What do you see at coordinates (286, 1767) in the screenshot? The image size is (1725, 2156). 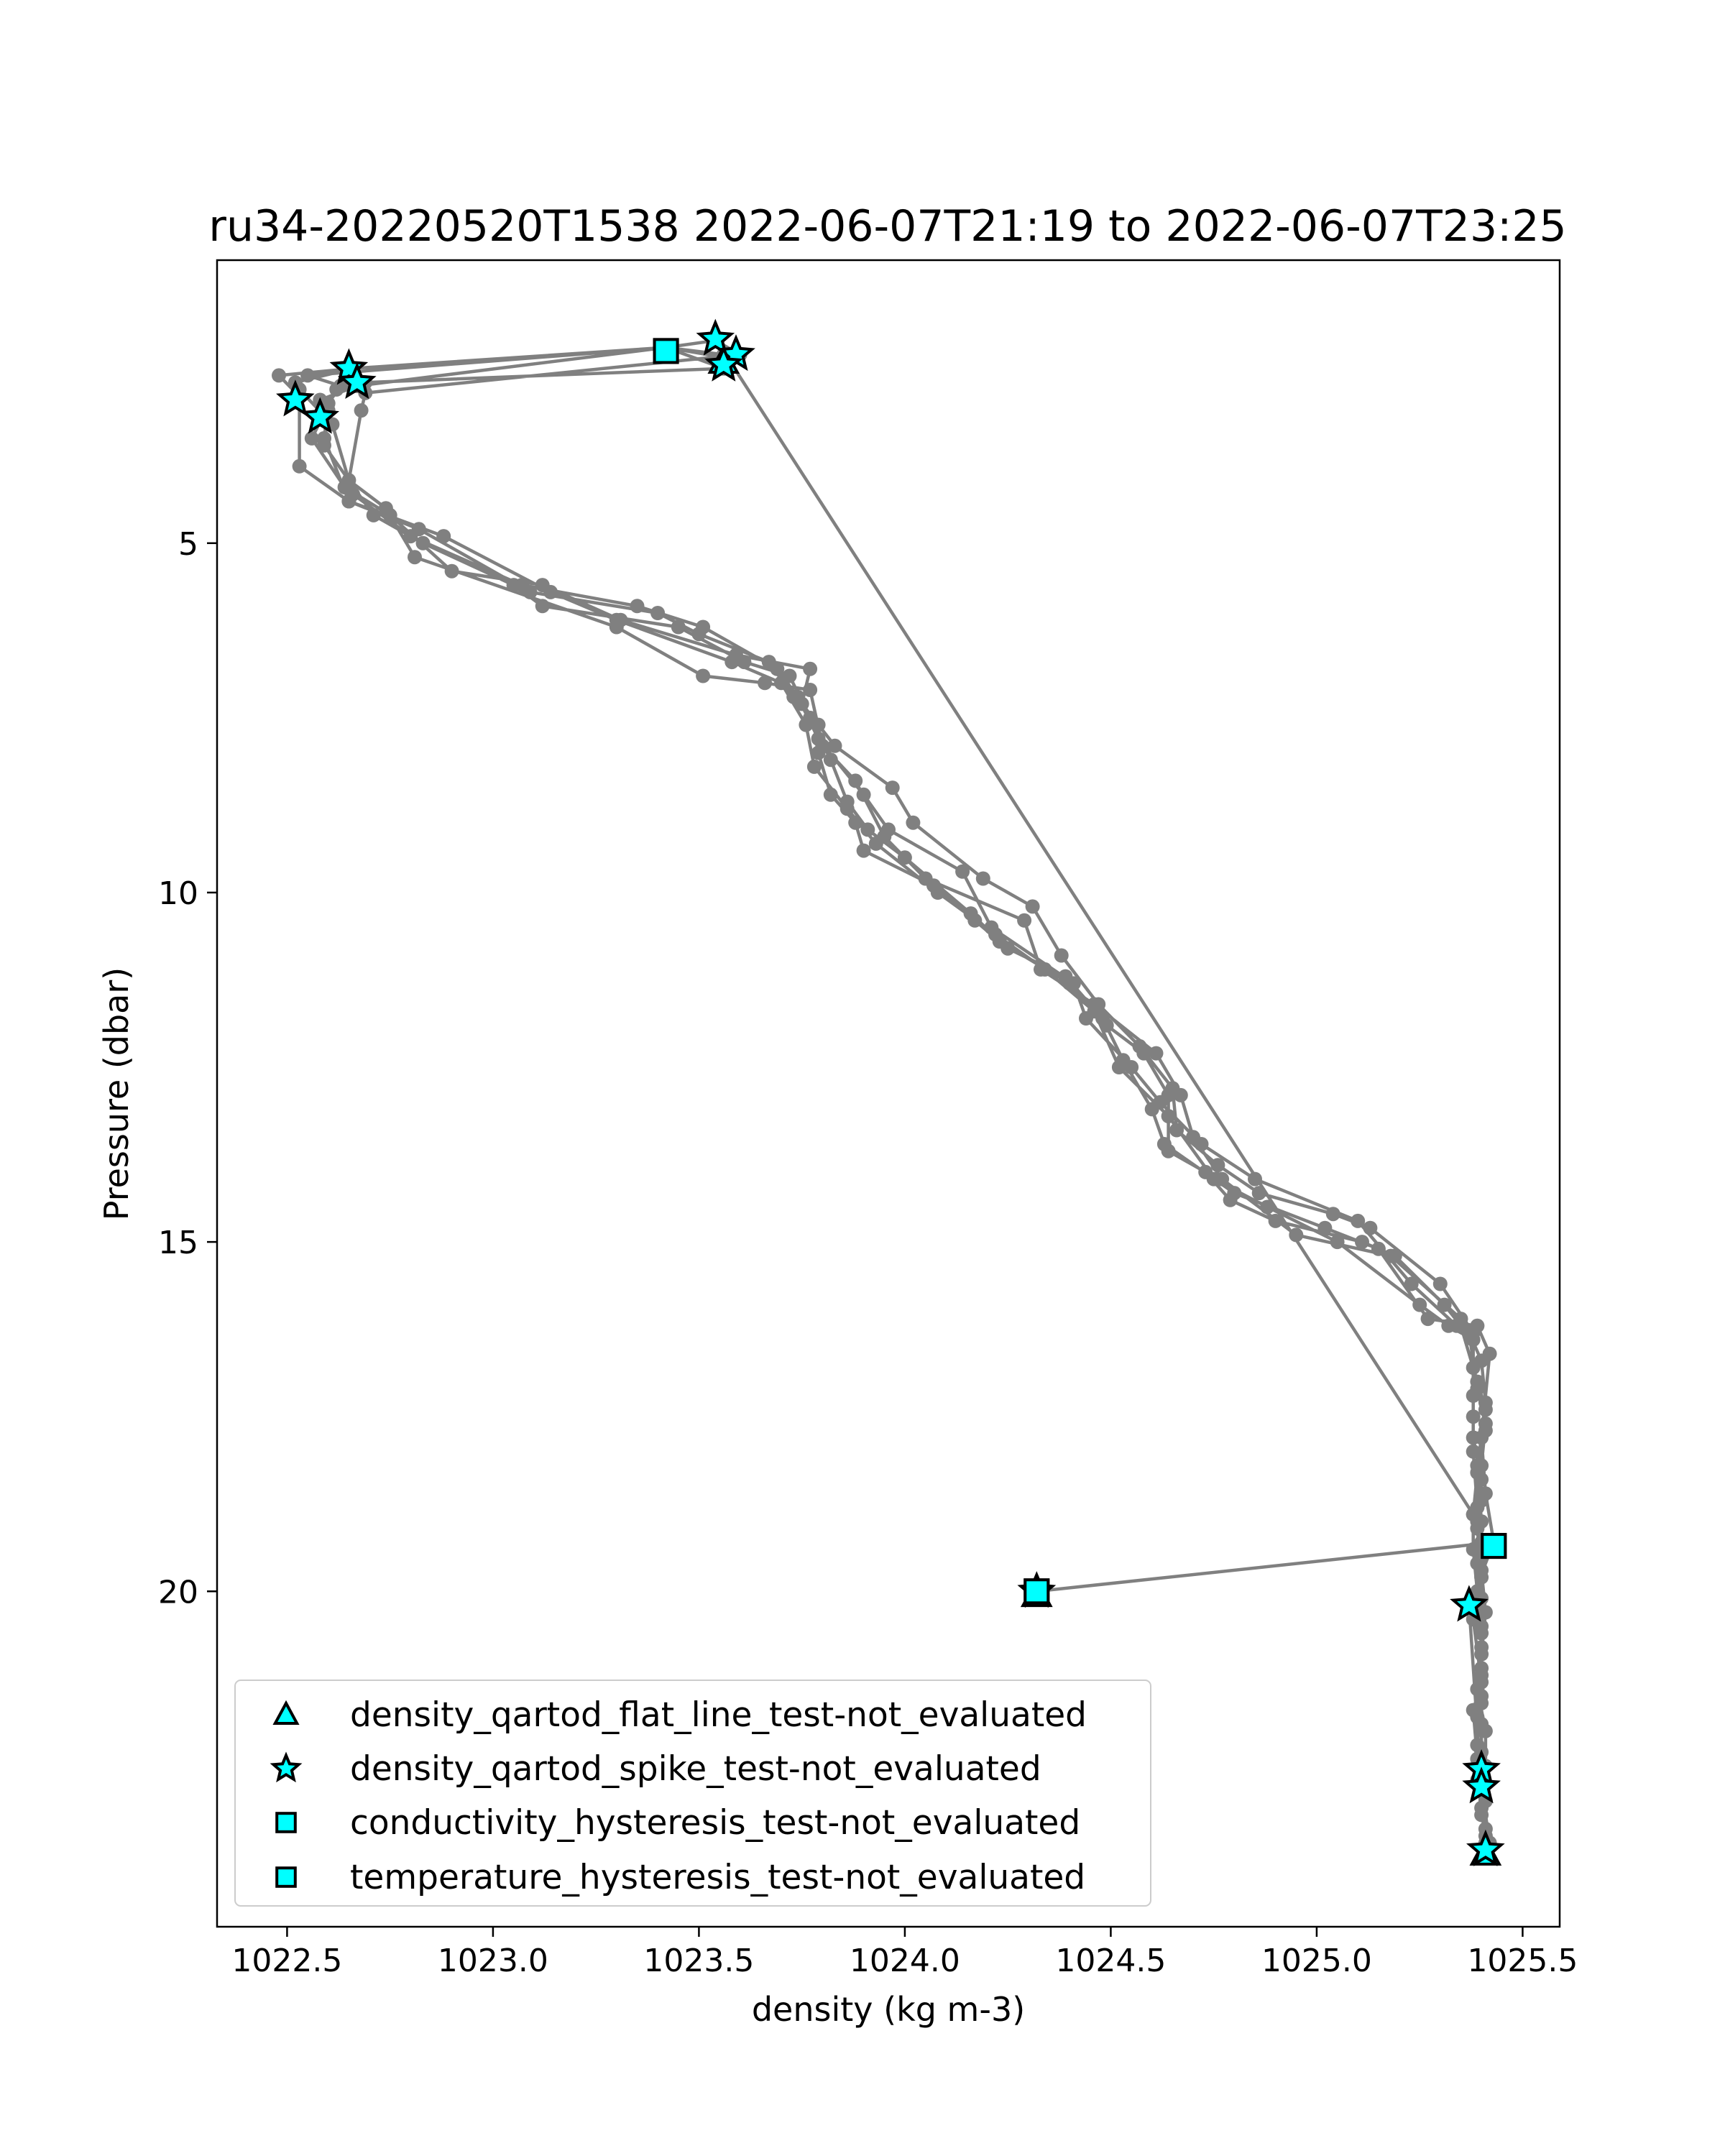 I see `legend-star-icon` at bounding box center [286, 1767].